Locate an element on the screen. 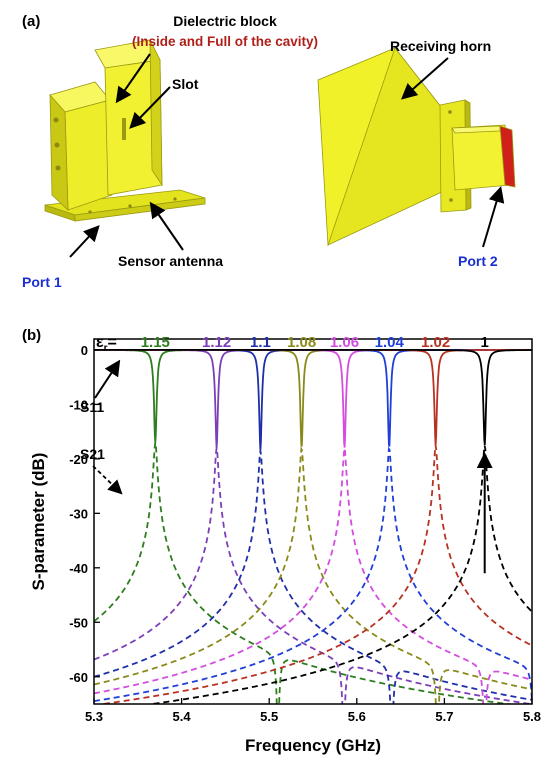 The width and height of the screenshot is (550, 769). port1-label: Port 1 is located at coordinates (42, 282).